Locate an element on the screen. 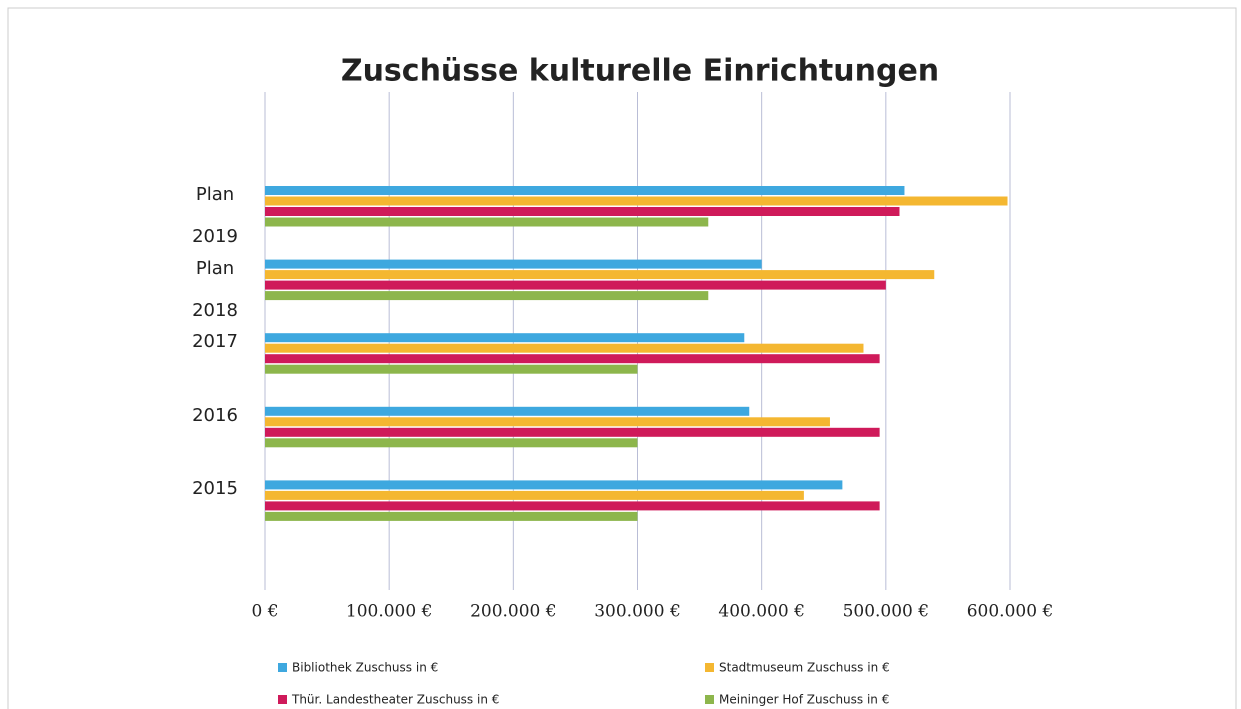 The width and height of the screenshot is (1241, 709). y-tick-label: 2016 is located at coordinates (215, 415).